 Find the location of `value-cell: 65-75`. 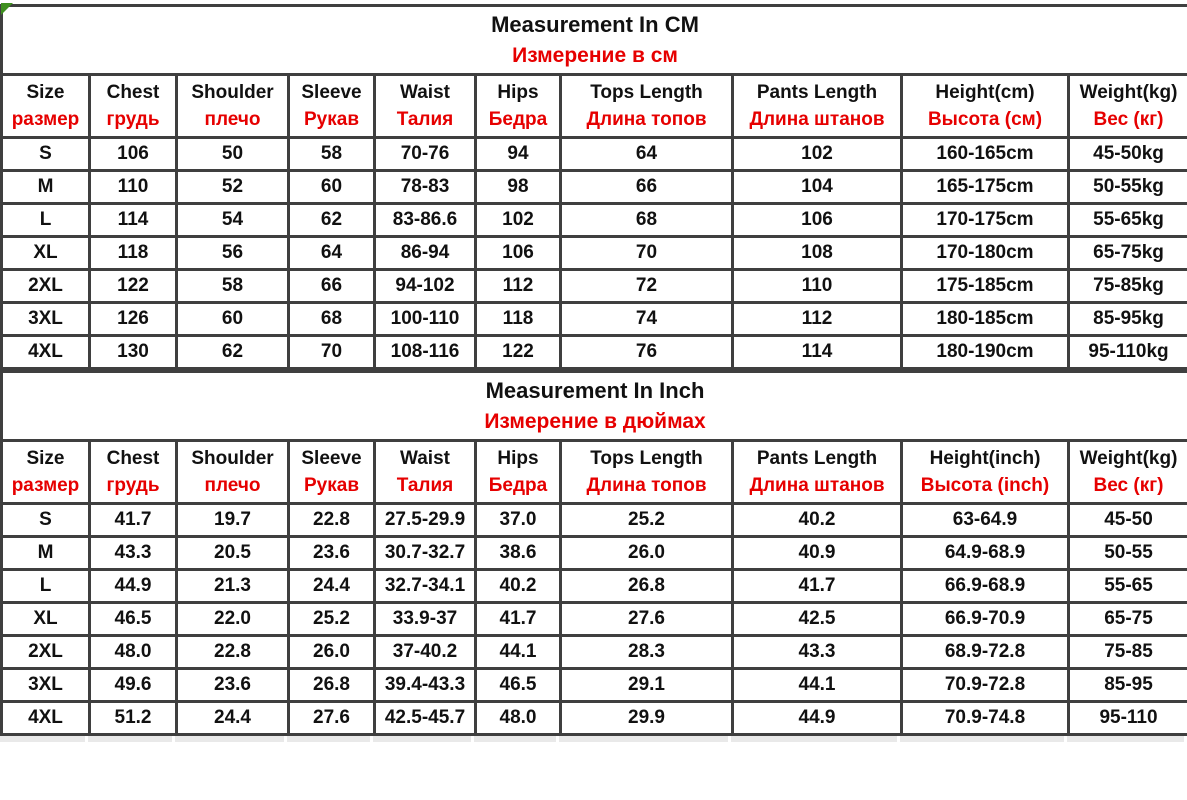

value-cell: 65-75 is located at coordinates (1127, 619).